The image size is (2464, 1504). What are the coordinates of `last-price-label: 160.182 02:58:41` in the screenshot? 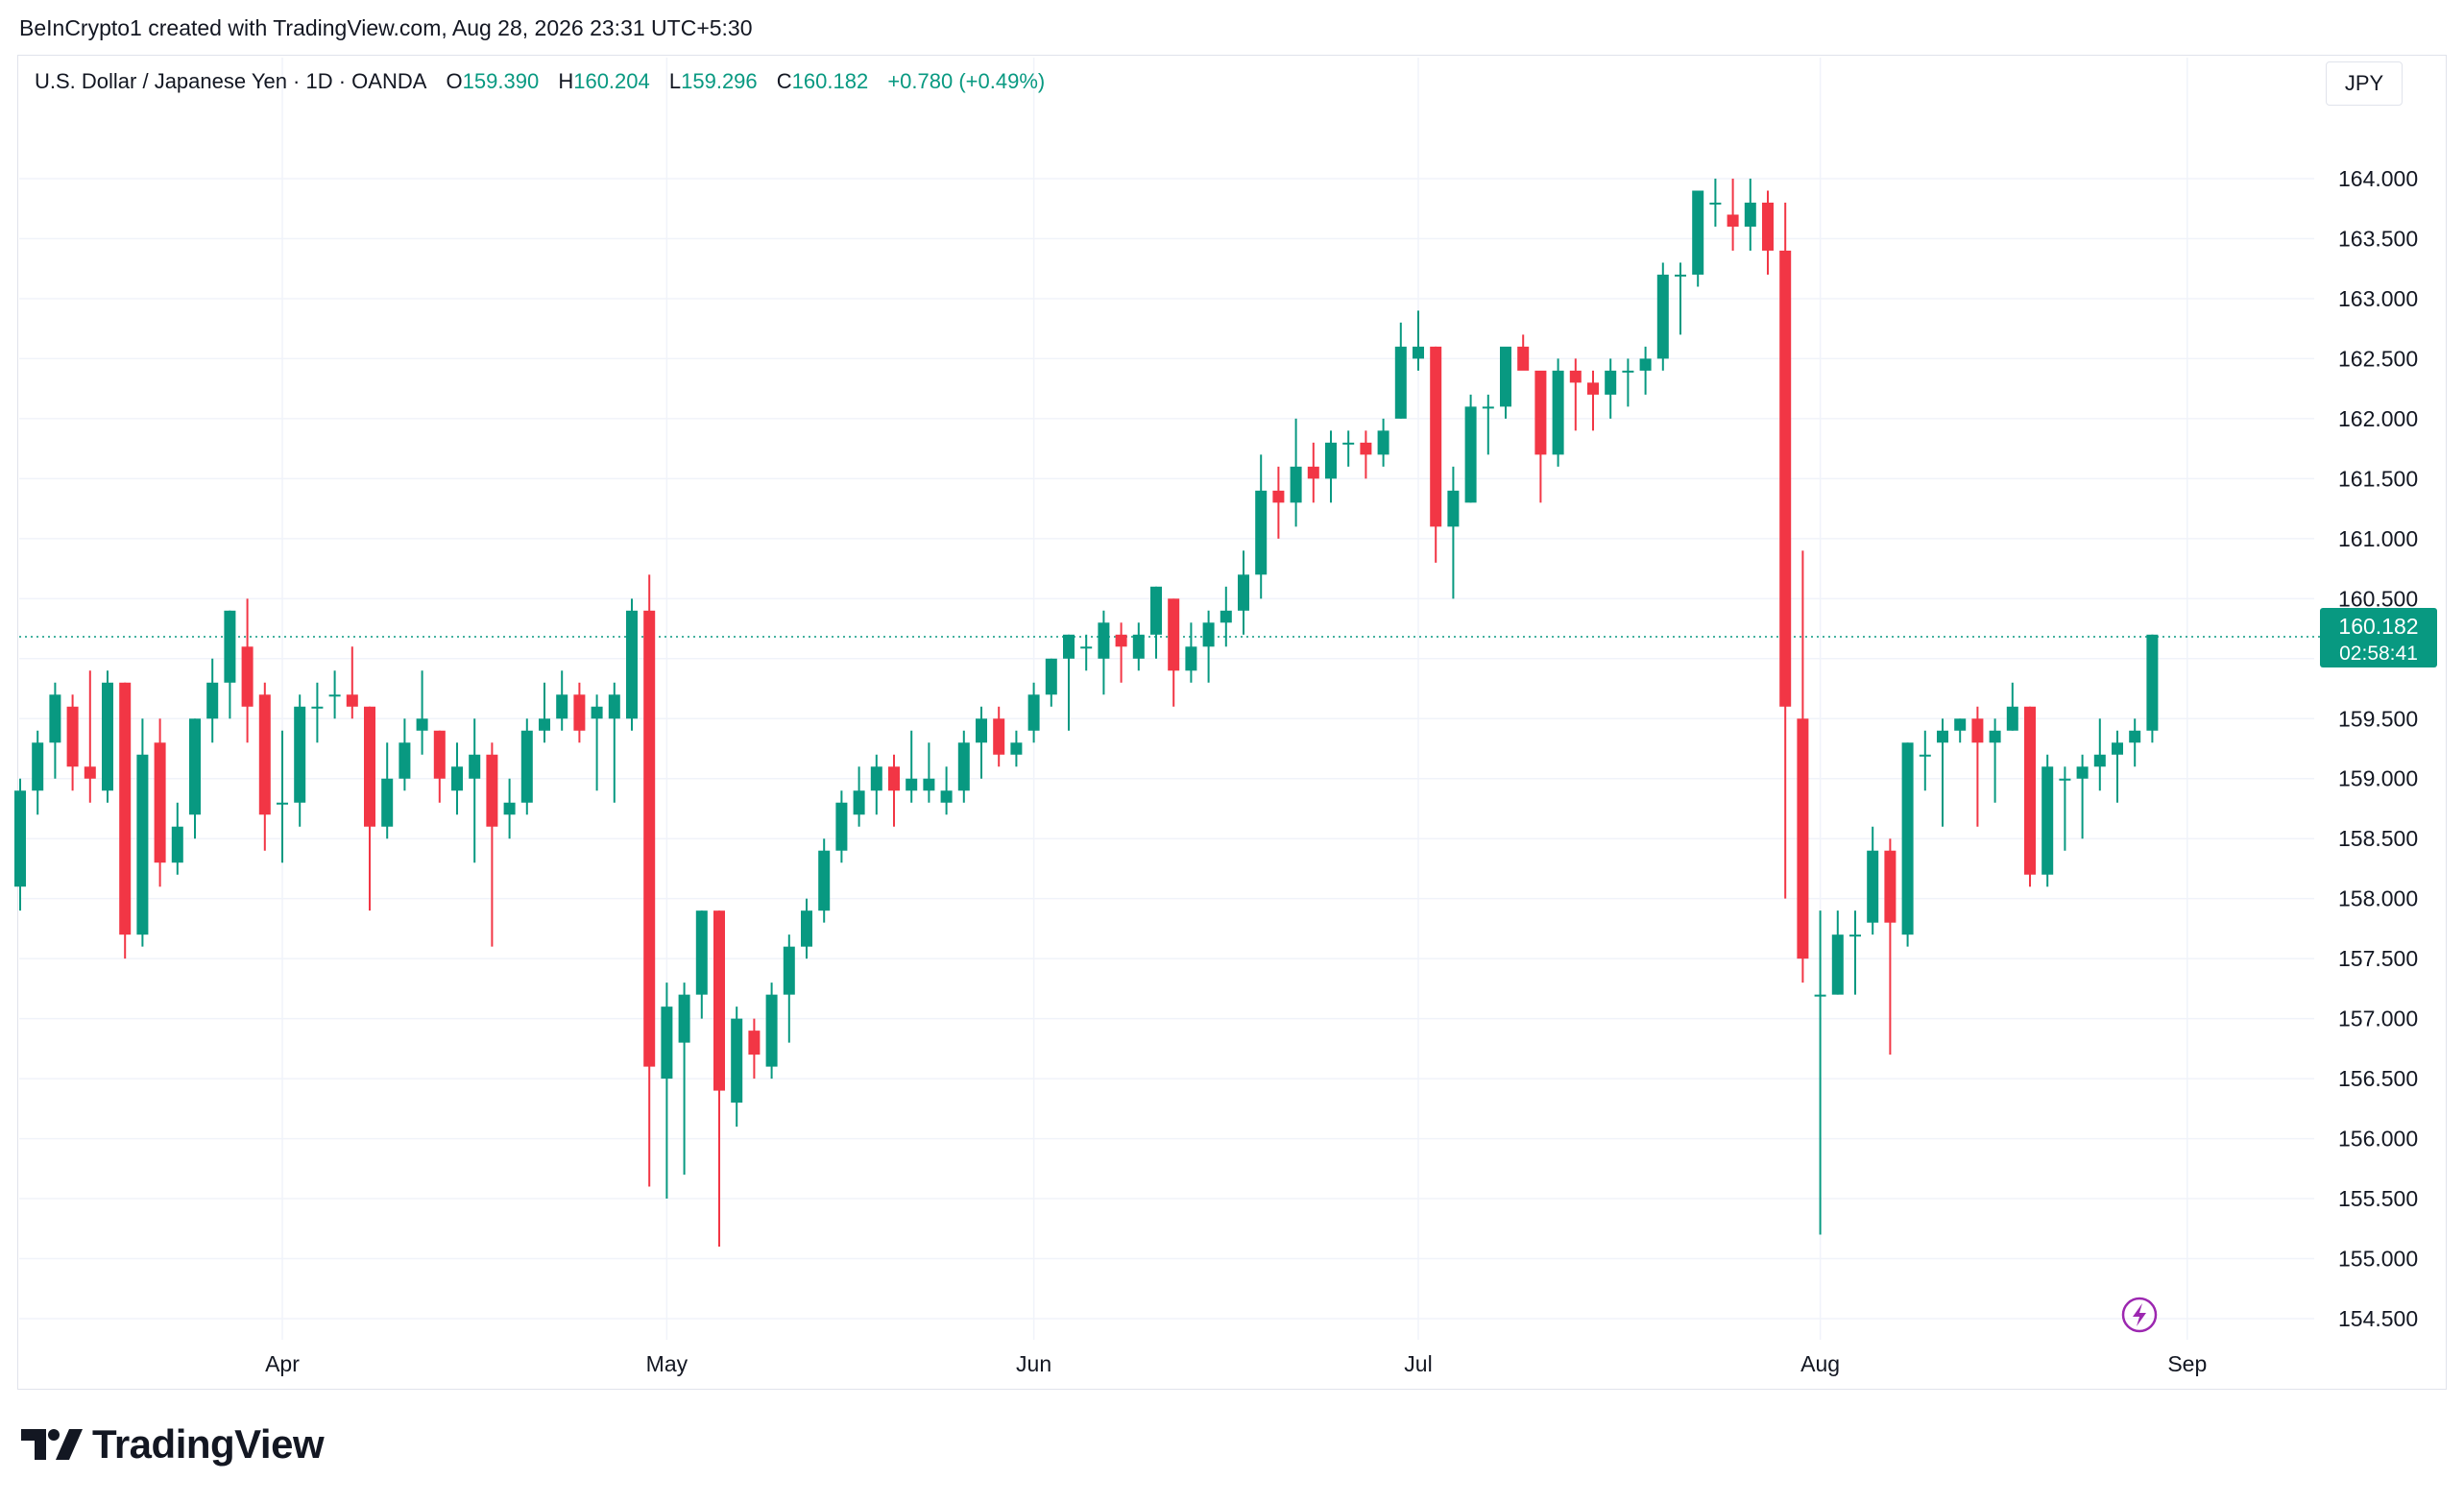 It's located at (2379, 638).